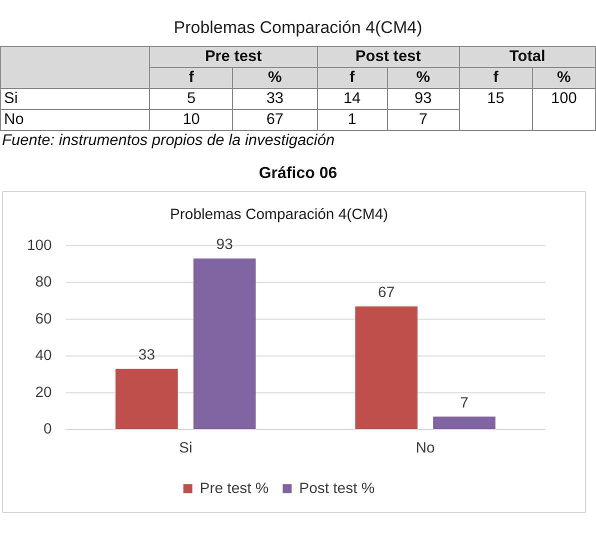 This screenshot has height=536, width=596. I want to click on data-label: 93, so click(224, 245).